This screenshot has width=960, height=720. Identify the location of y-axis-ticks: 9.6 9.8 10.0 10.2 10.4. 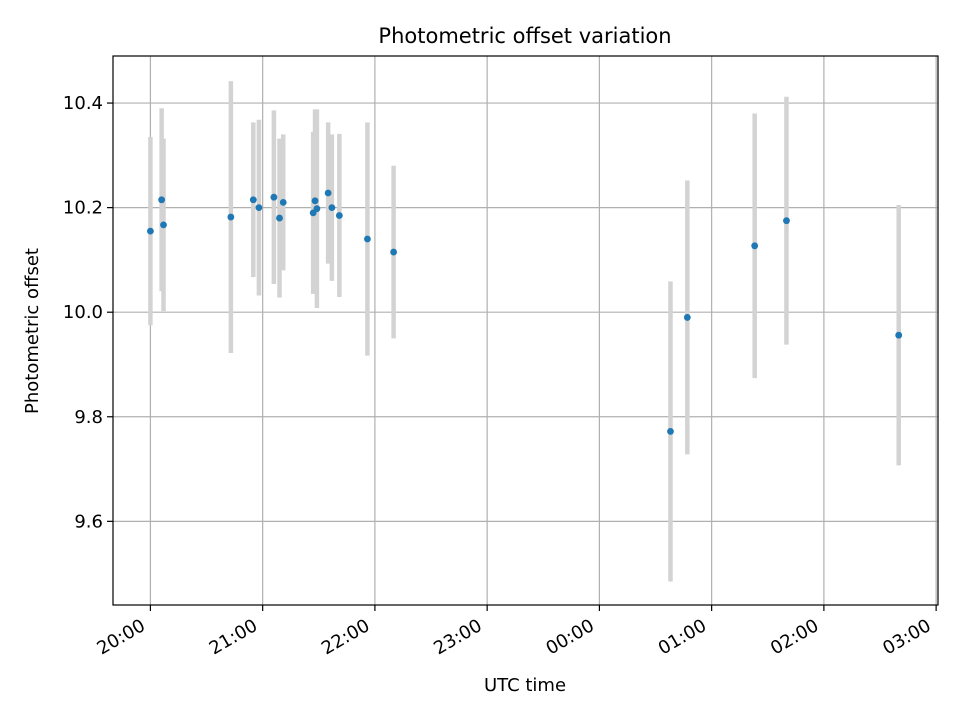
(88, 312).